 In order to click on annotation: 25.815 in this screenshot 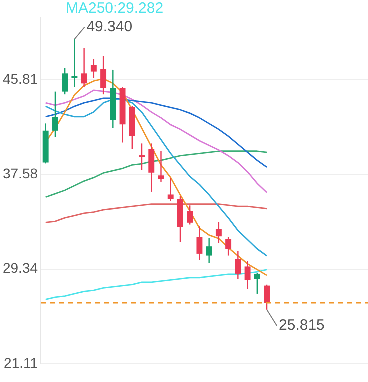, I will do `click(302, 325)`.